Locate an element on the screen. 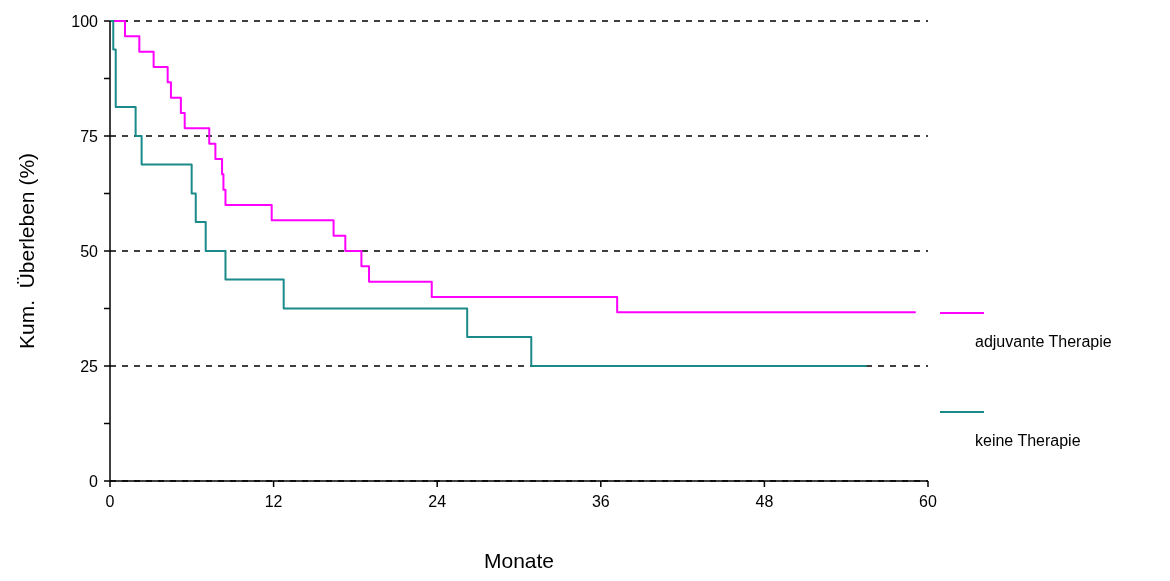 This screenshot has width=1170, height=581. x-tick-label: 36 is located at coordinates (600, 501).